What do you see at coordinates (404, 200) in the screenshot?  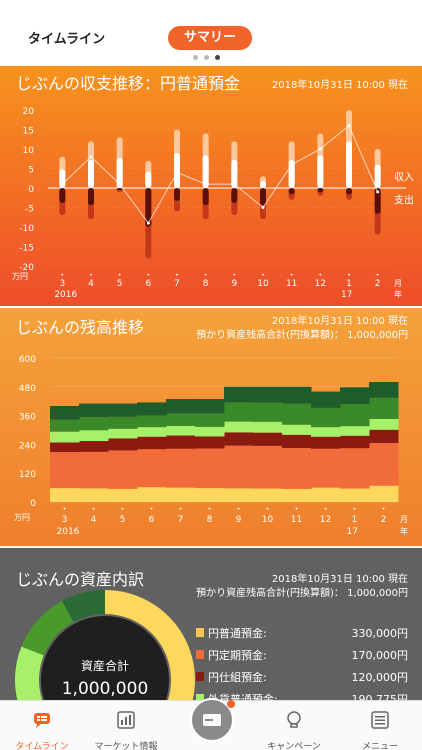 I see `expense-label: 支出` at bounding box center [404, 200].